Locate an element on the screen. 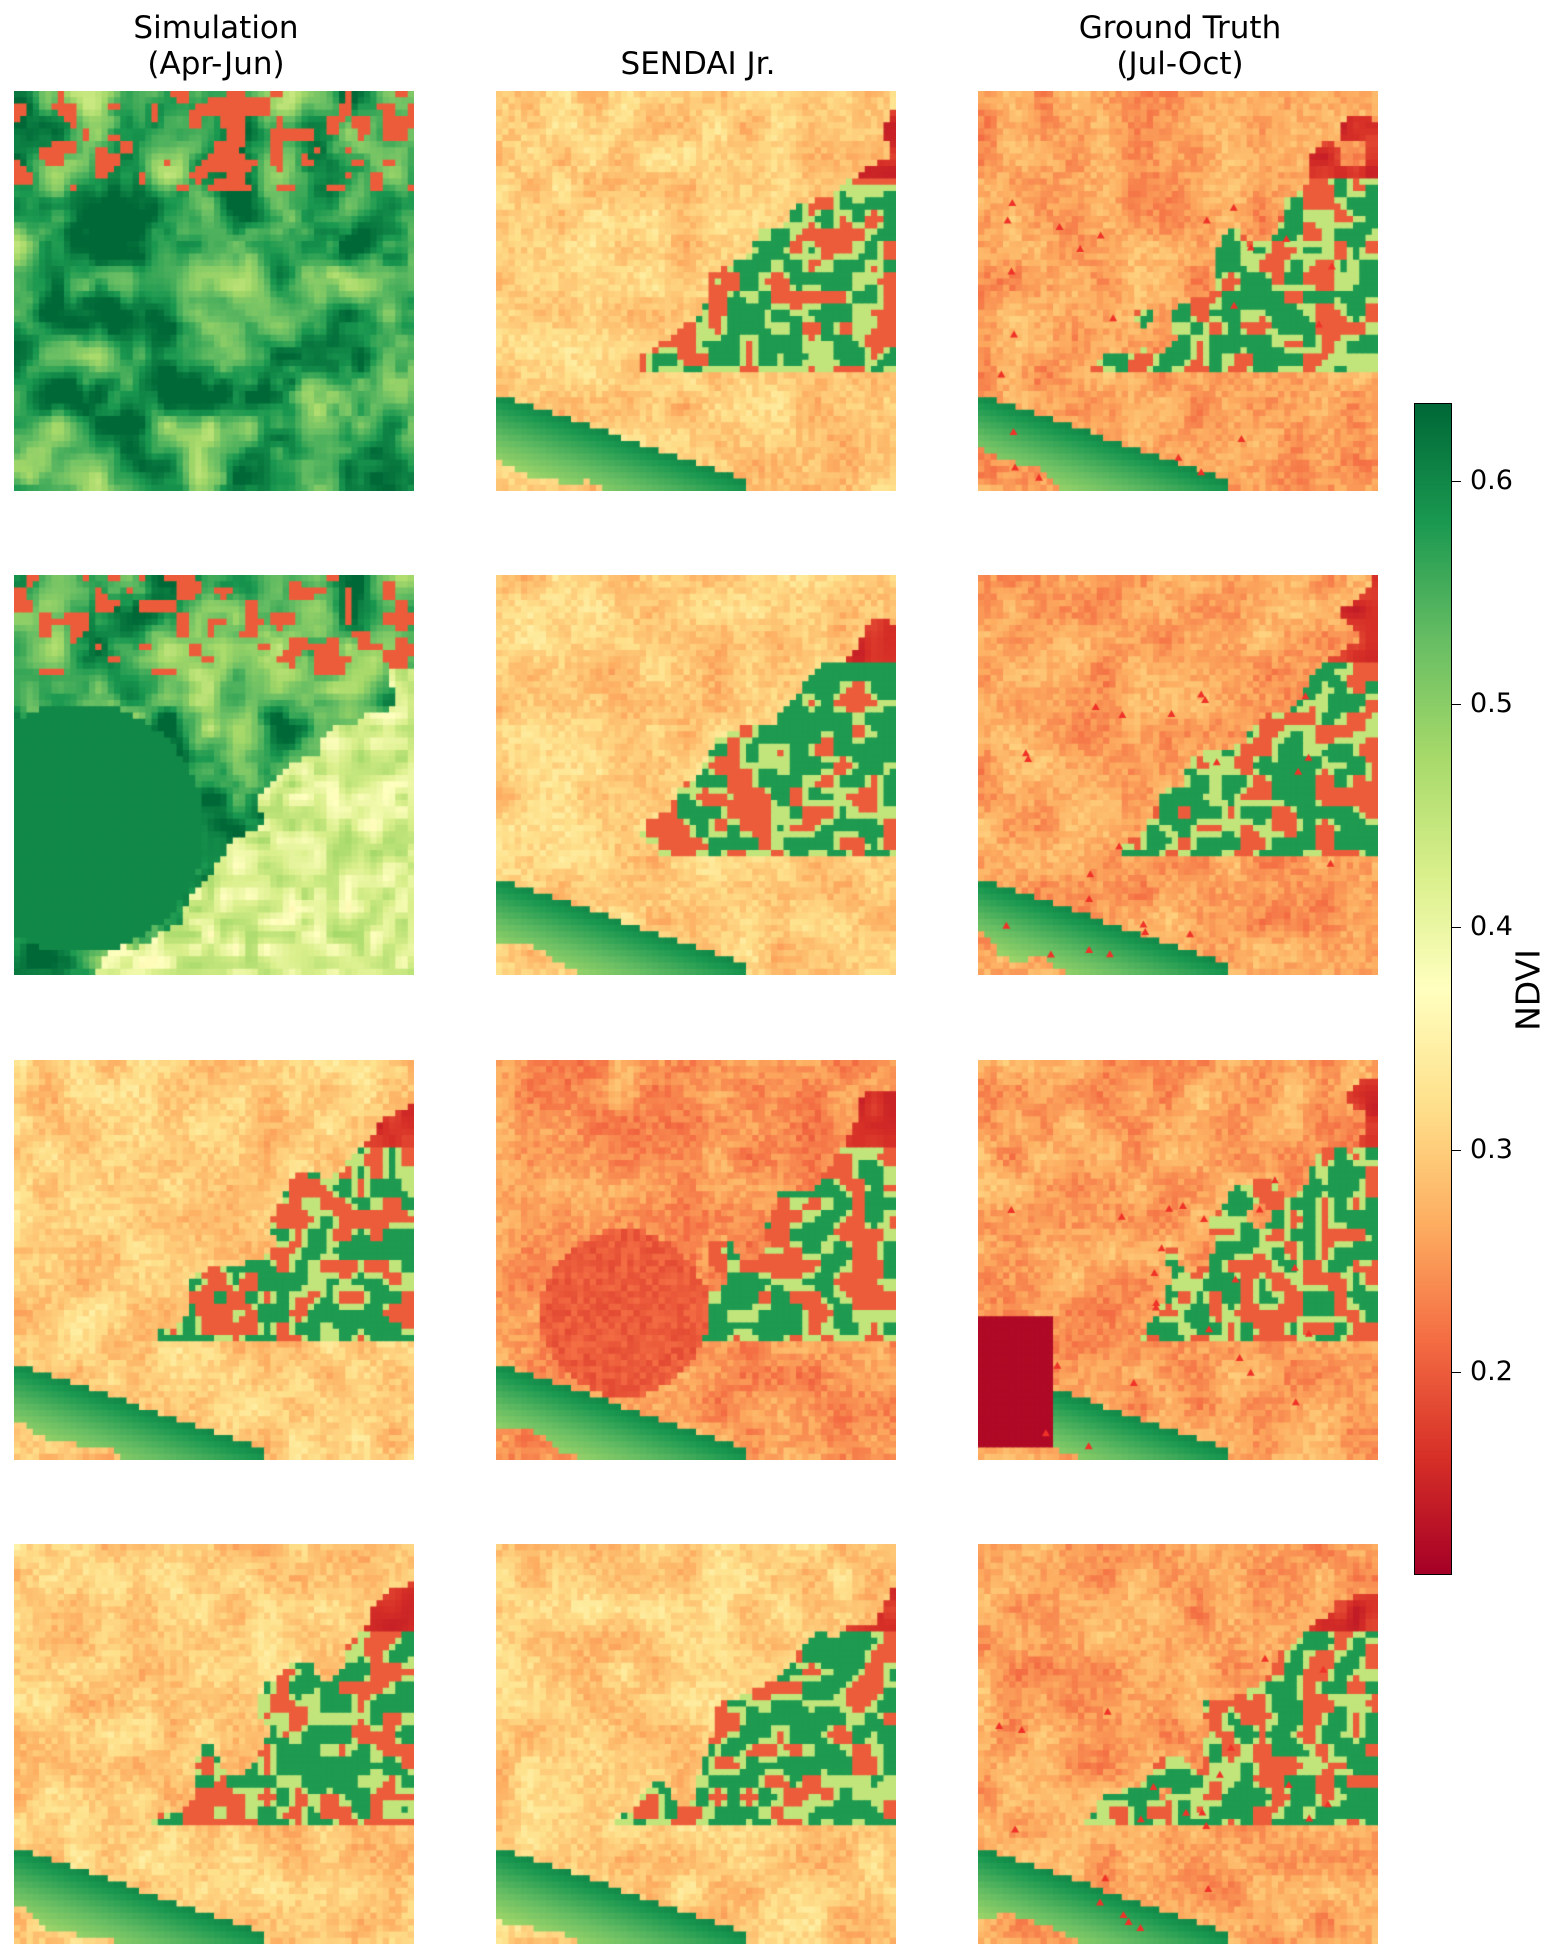 Image resolution: width=1567 pixels, height=1952 pixels. colorbar-gradient is located at coordinates (1433, 989).